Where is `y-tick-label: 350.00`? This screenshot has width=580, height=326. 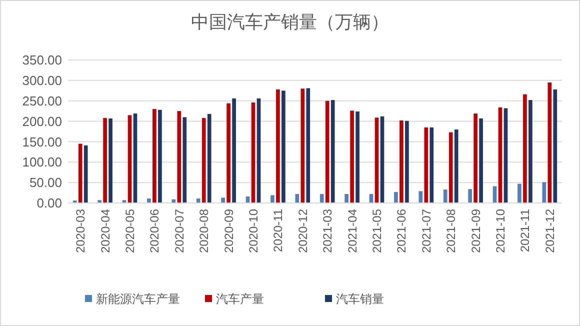
y-tick-label: 350.00 is located at coordinates (42, 60).